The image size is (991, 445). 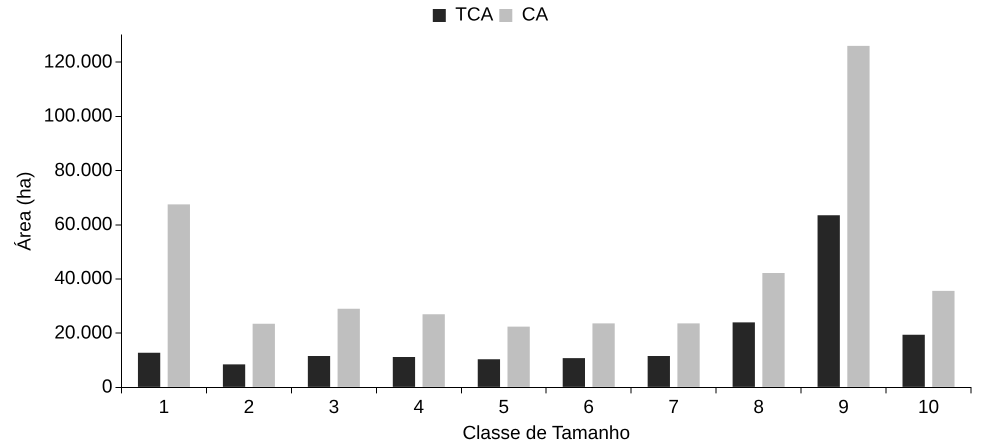 I want to click on x-tick-label: 7, so click(x=673, y=407).